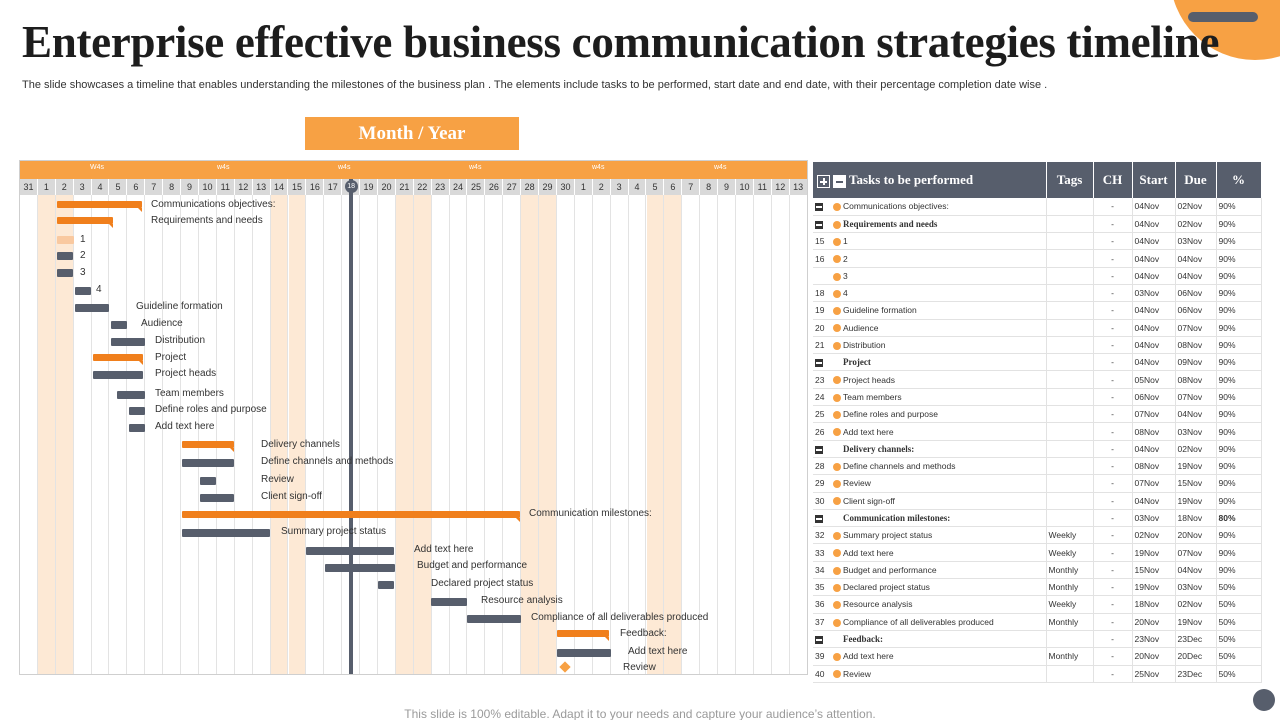 The image size is (1280, 720). What do you see at coordinates (1037, 207) in the screenshot?
I see `task-row: Communications objectives: -04Nov 02Nov 90%` at bounding box center [1037, 207].